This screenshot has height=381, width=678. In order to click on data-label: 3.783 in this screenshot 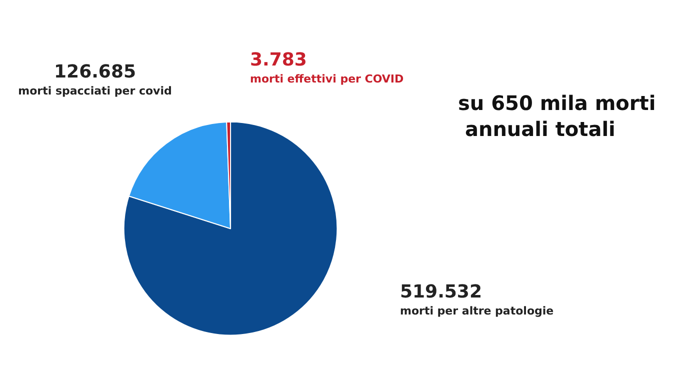, I will do `click(278, 60)`.